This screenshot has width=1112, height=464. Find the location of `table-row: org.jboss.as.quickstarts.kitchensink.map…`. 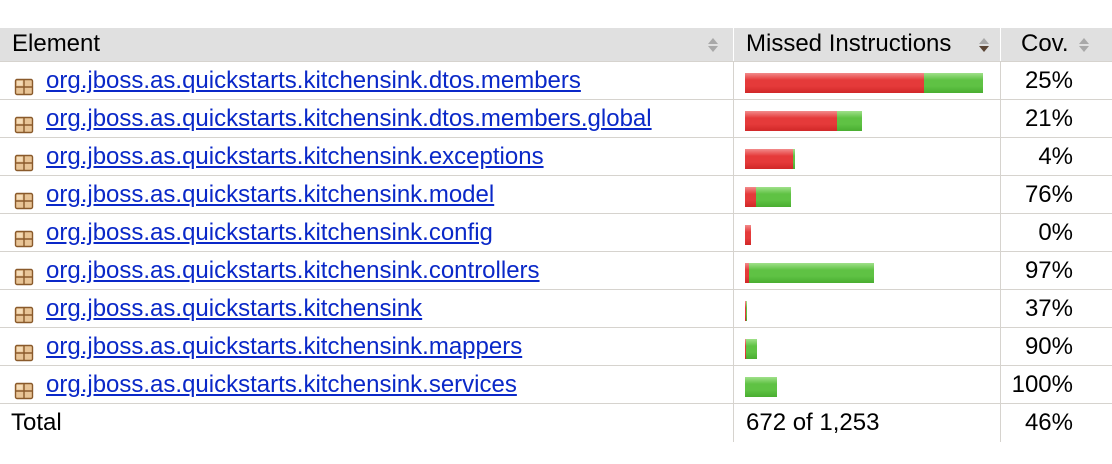

table-row: org.jboss.as.quickstarts.kitchensink.map… is located at coordinates (556, 347).